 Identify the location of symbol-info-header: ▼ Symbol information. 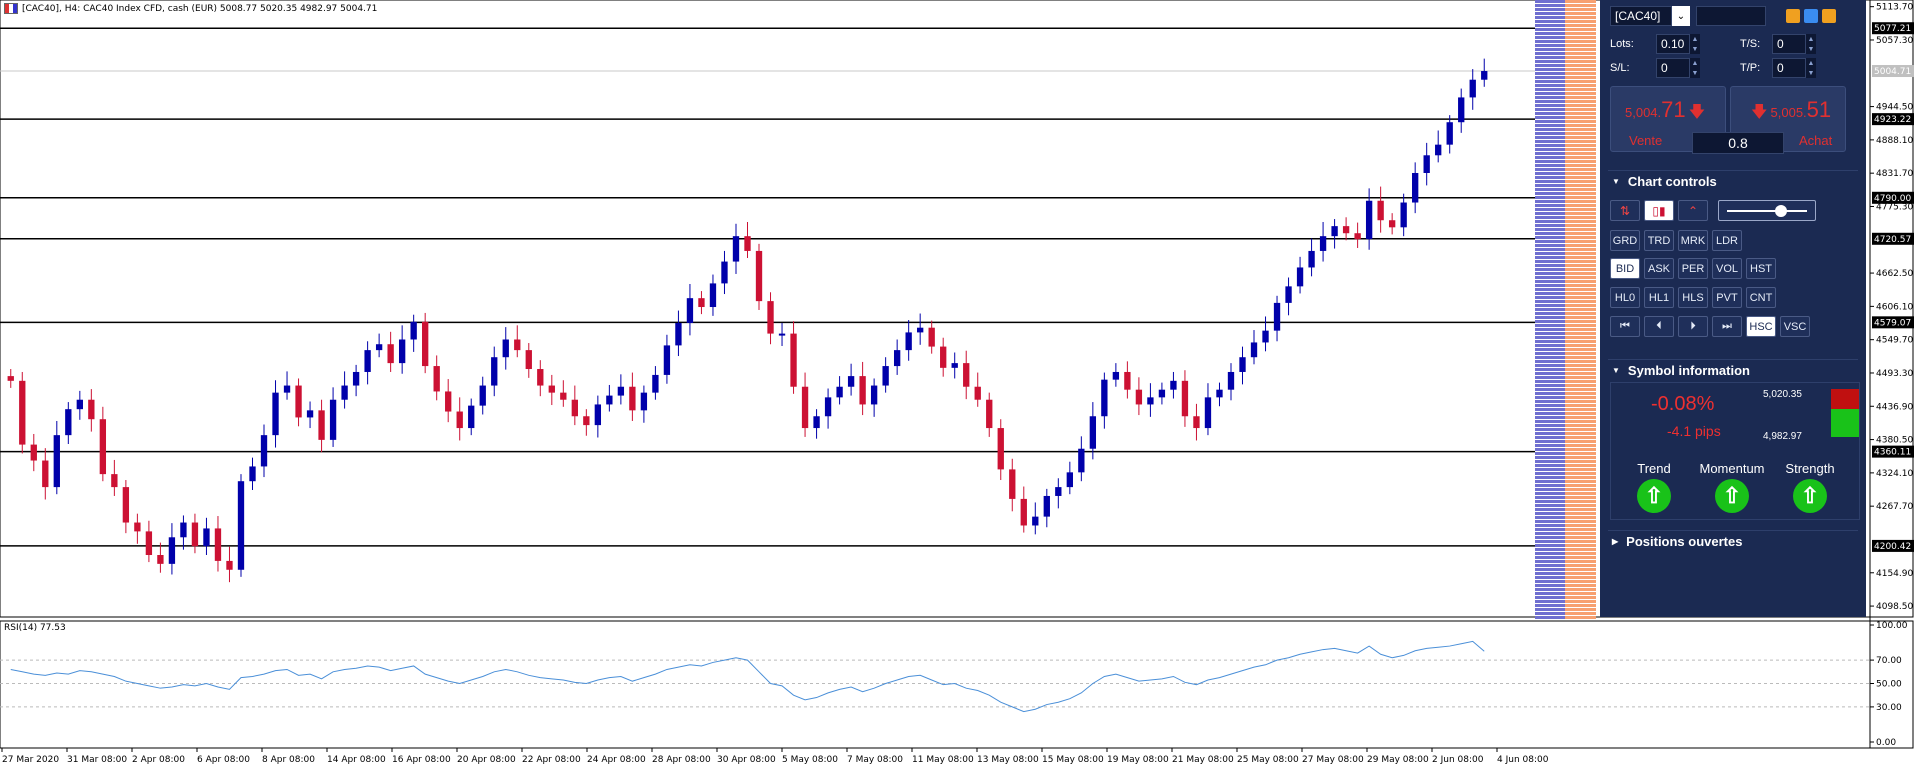
(1733, 369).